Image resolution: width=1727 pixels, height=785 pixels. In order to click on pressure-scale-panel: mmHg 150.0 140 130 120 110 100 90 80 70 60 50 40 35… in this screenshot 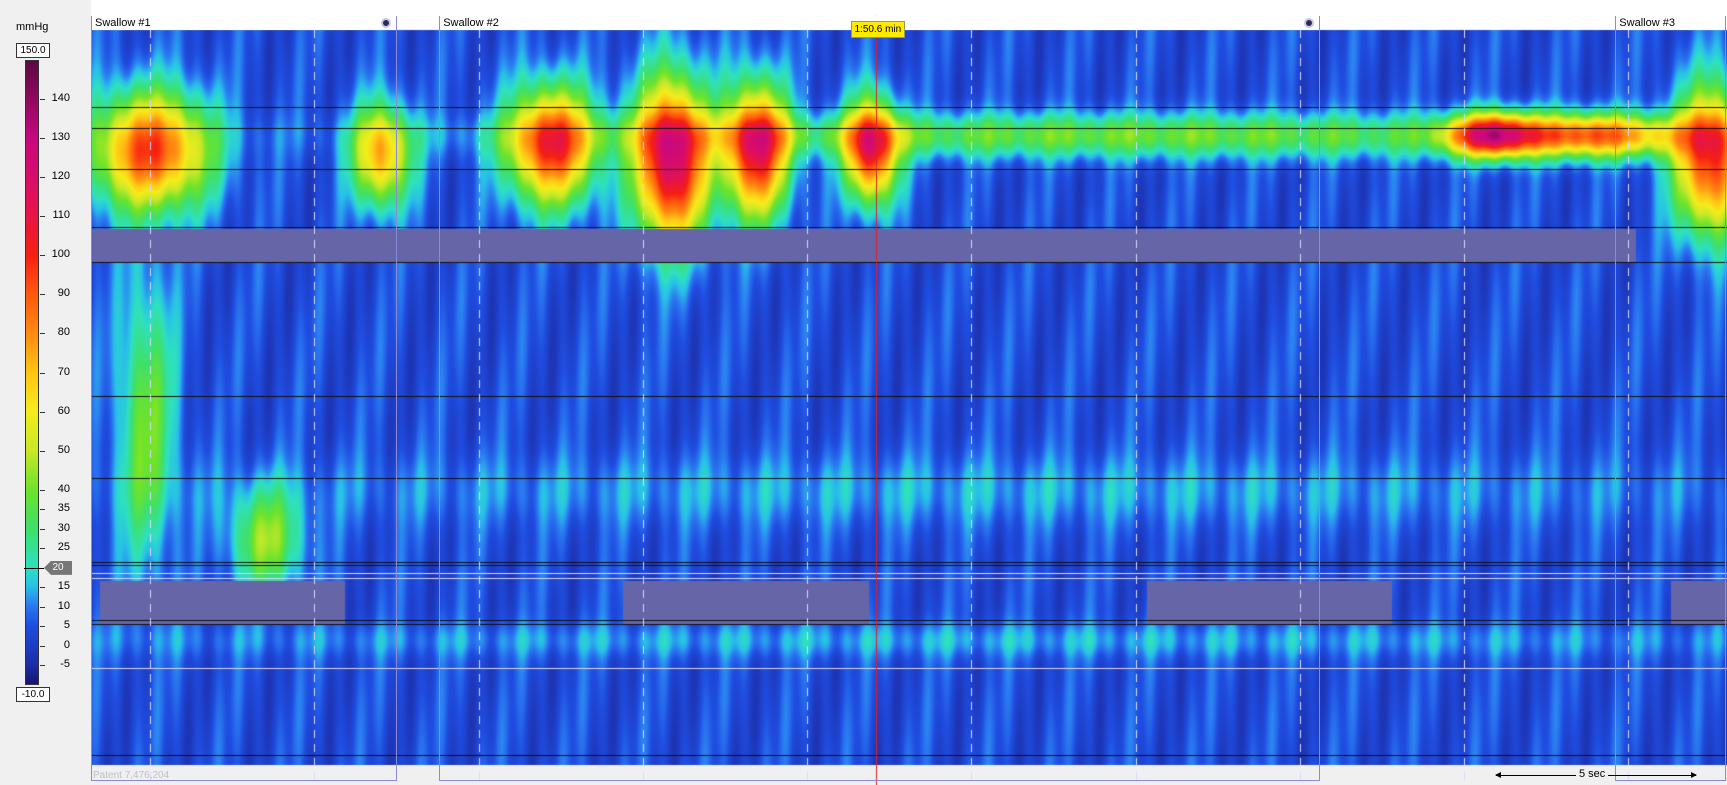, I will do `click(45, 392)`.